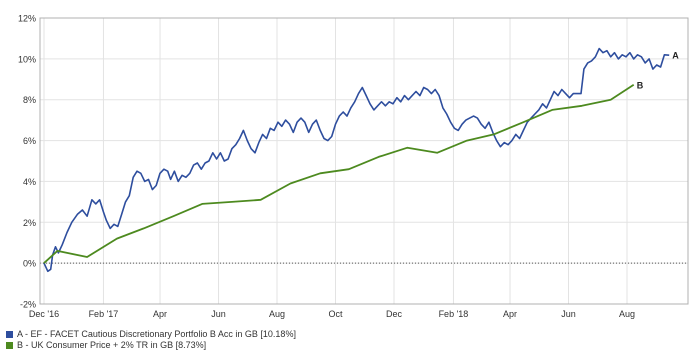  Describe the element at coordinates (27, 59) in the screenshot. I see `y-tick-label: 10%` at that location.